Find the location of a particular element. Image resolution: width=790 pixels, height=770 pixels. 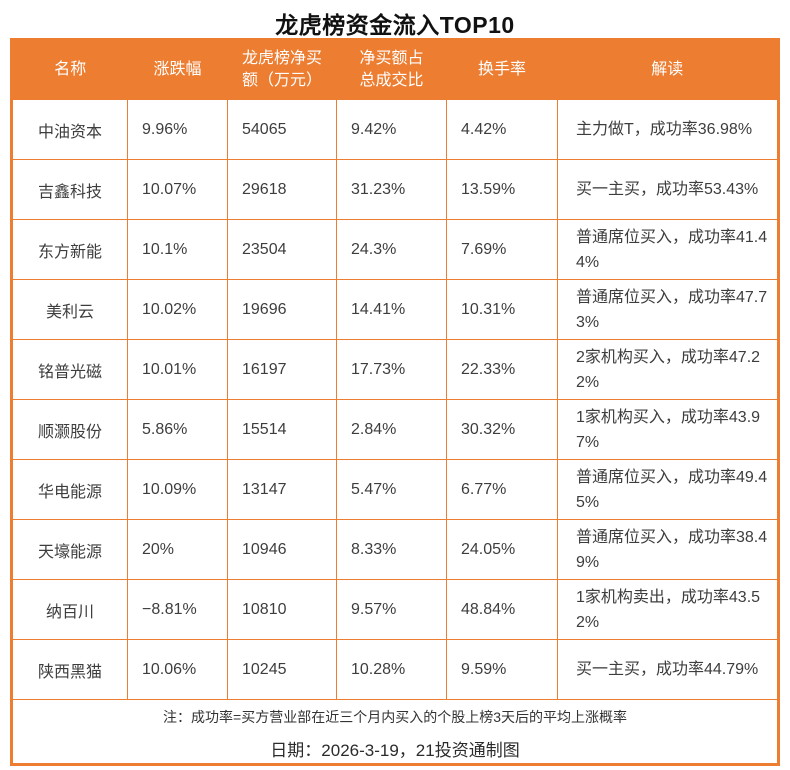

cell-note: 普通席位买入，成功率38.49% is located at coordinates (668, 549).